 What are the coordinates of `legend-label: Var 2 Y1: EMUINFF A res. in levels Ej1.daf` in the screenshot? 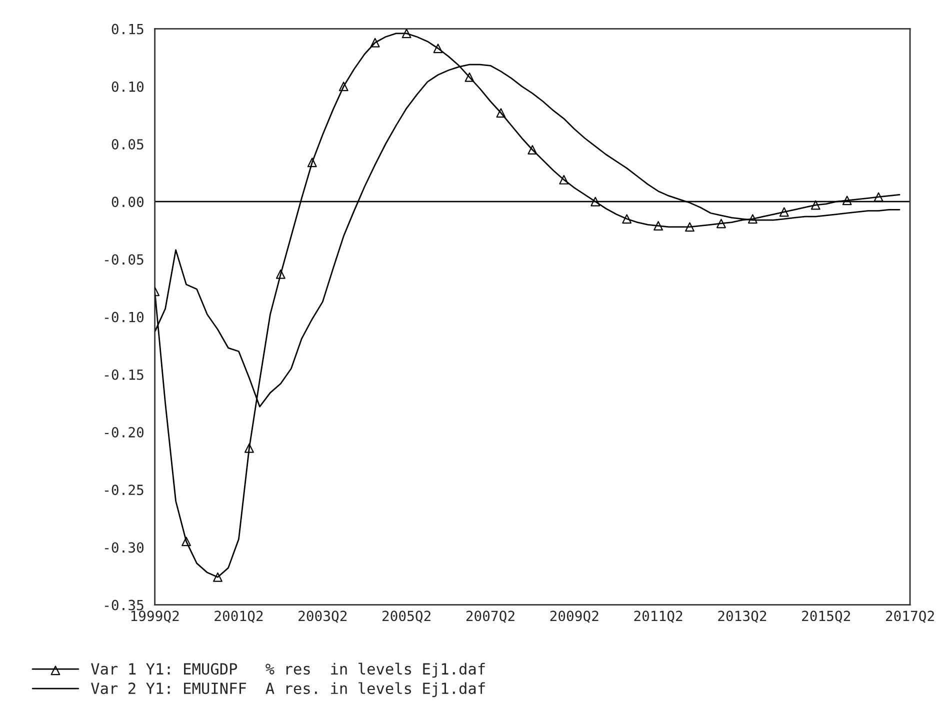 It's located at (288, 690).